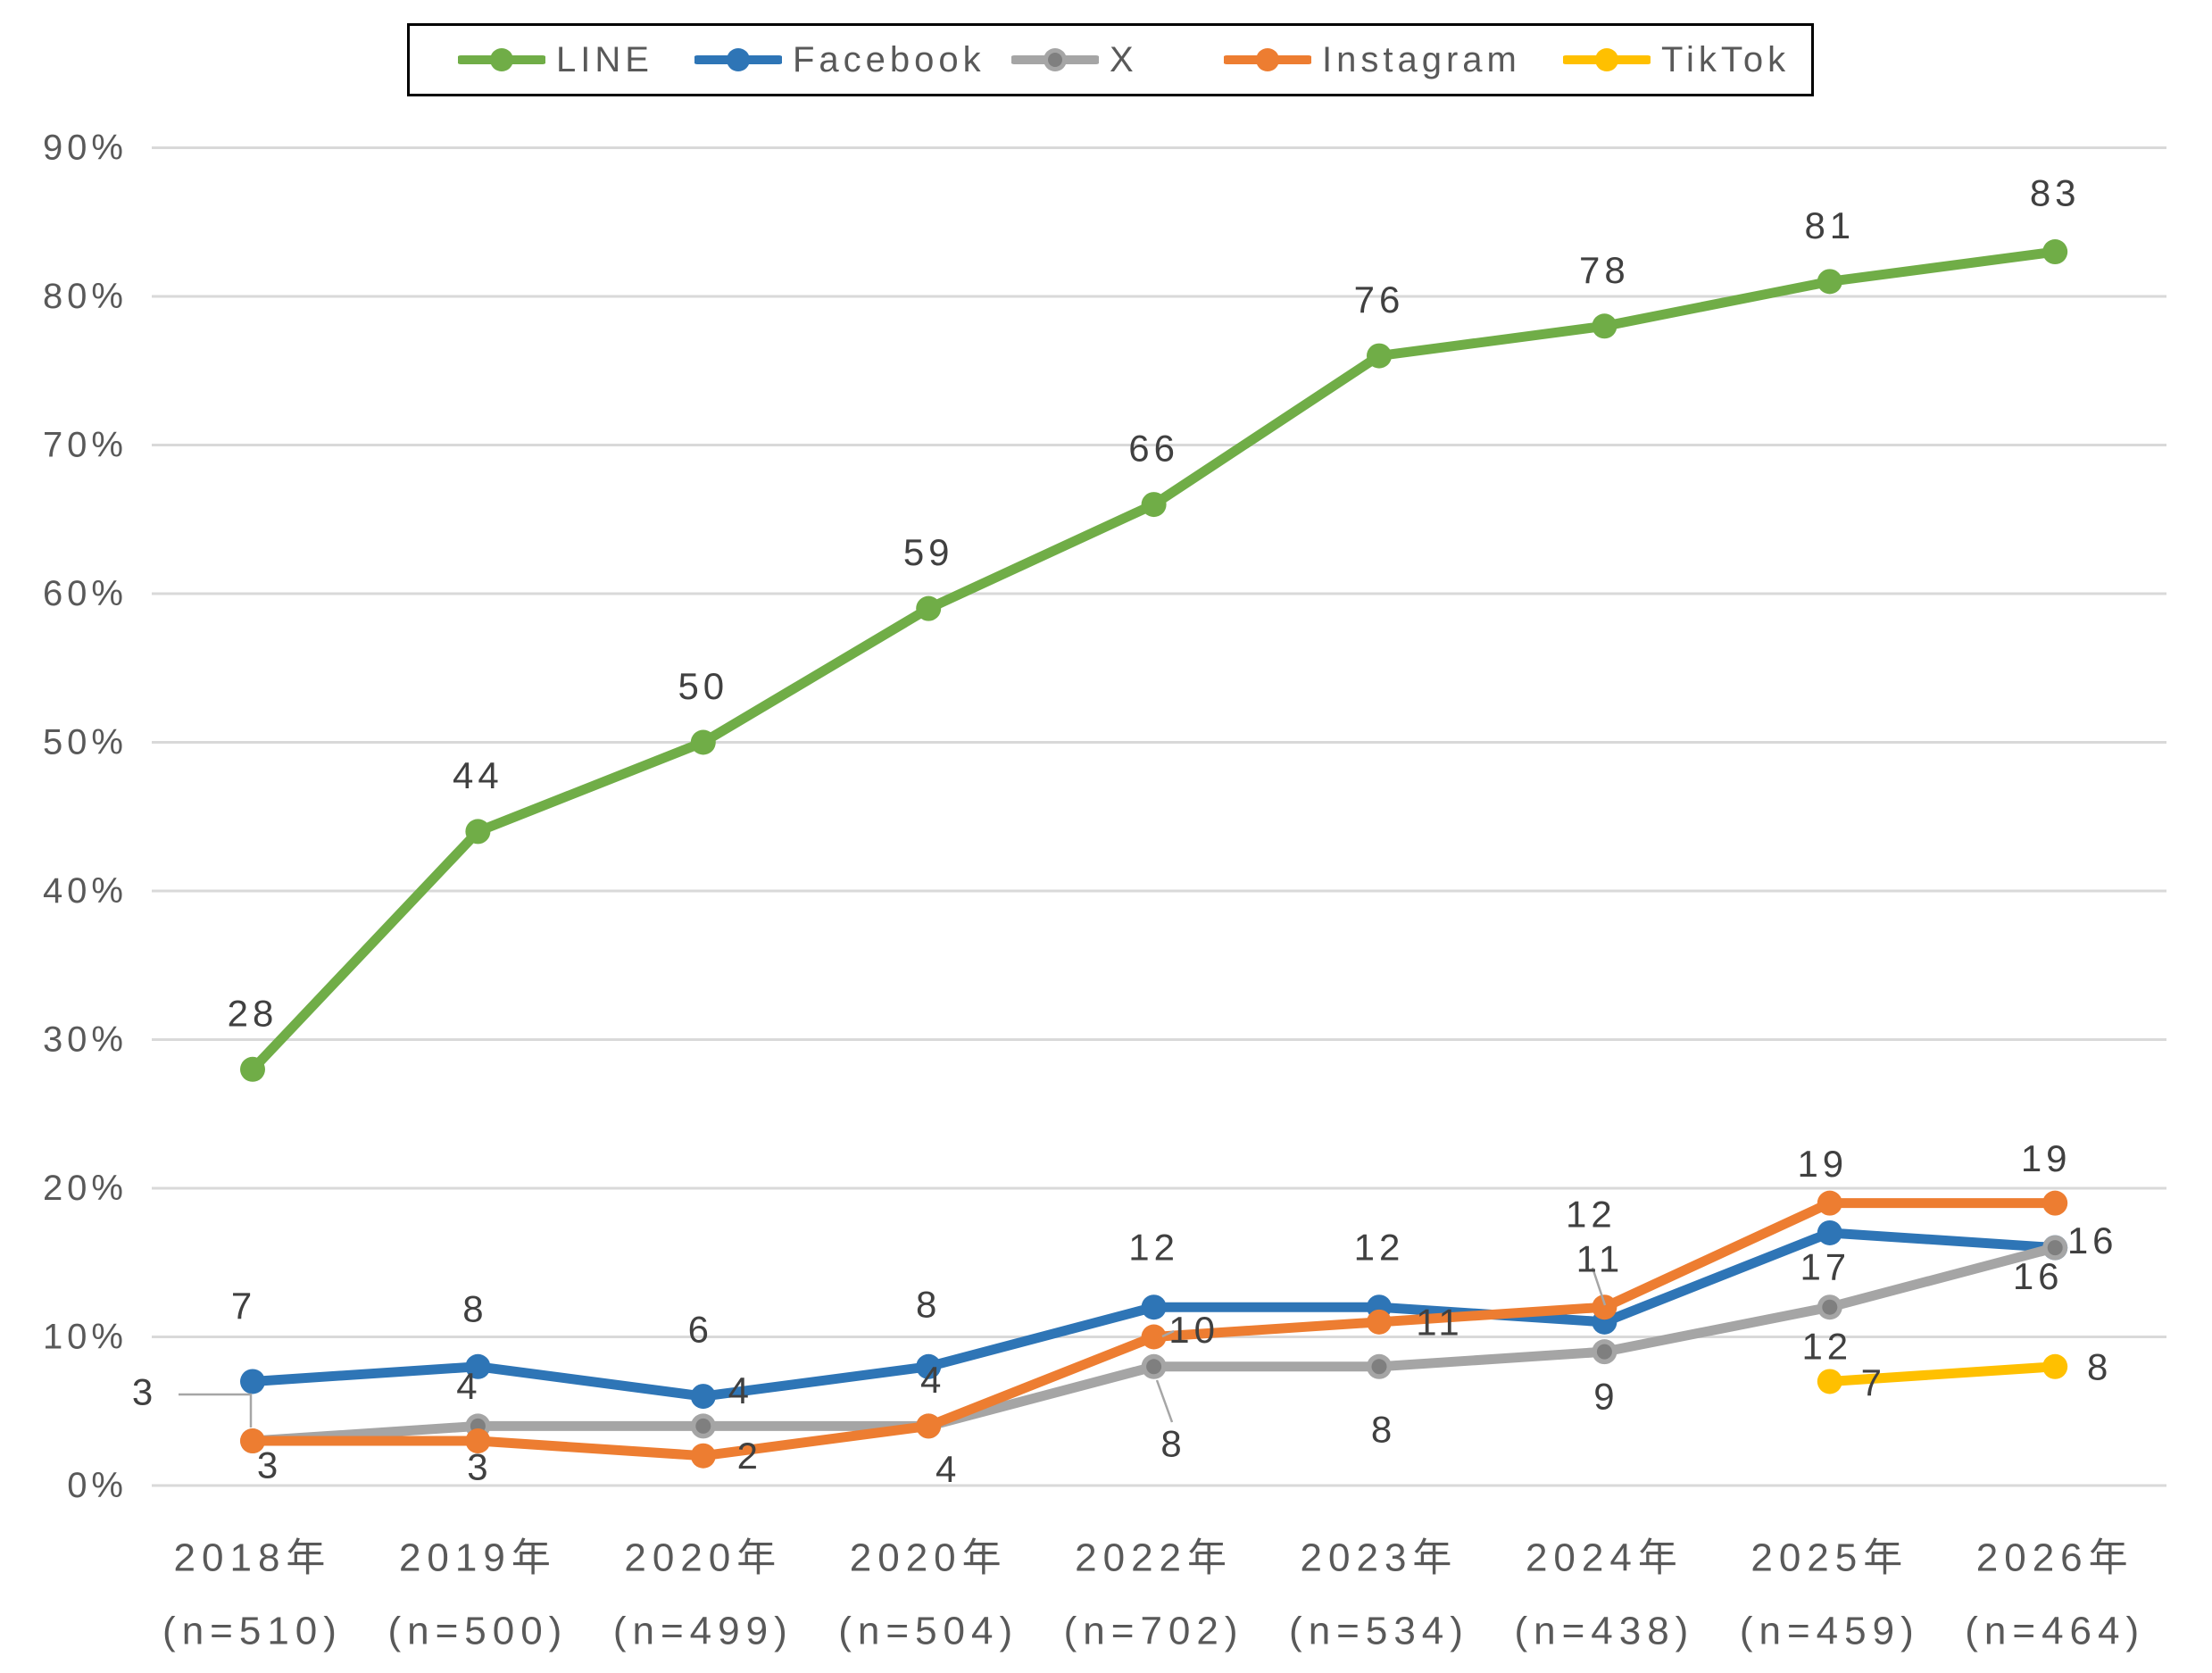 Image resolution: width=2212 pixels, height=1673 pixels. Describe the element at coordinates (2099, 1366) in the screenshot. I see `data-label-TikTok: 8` at that location.